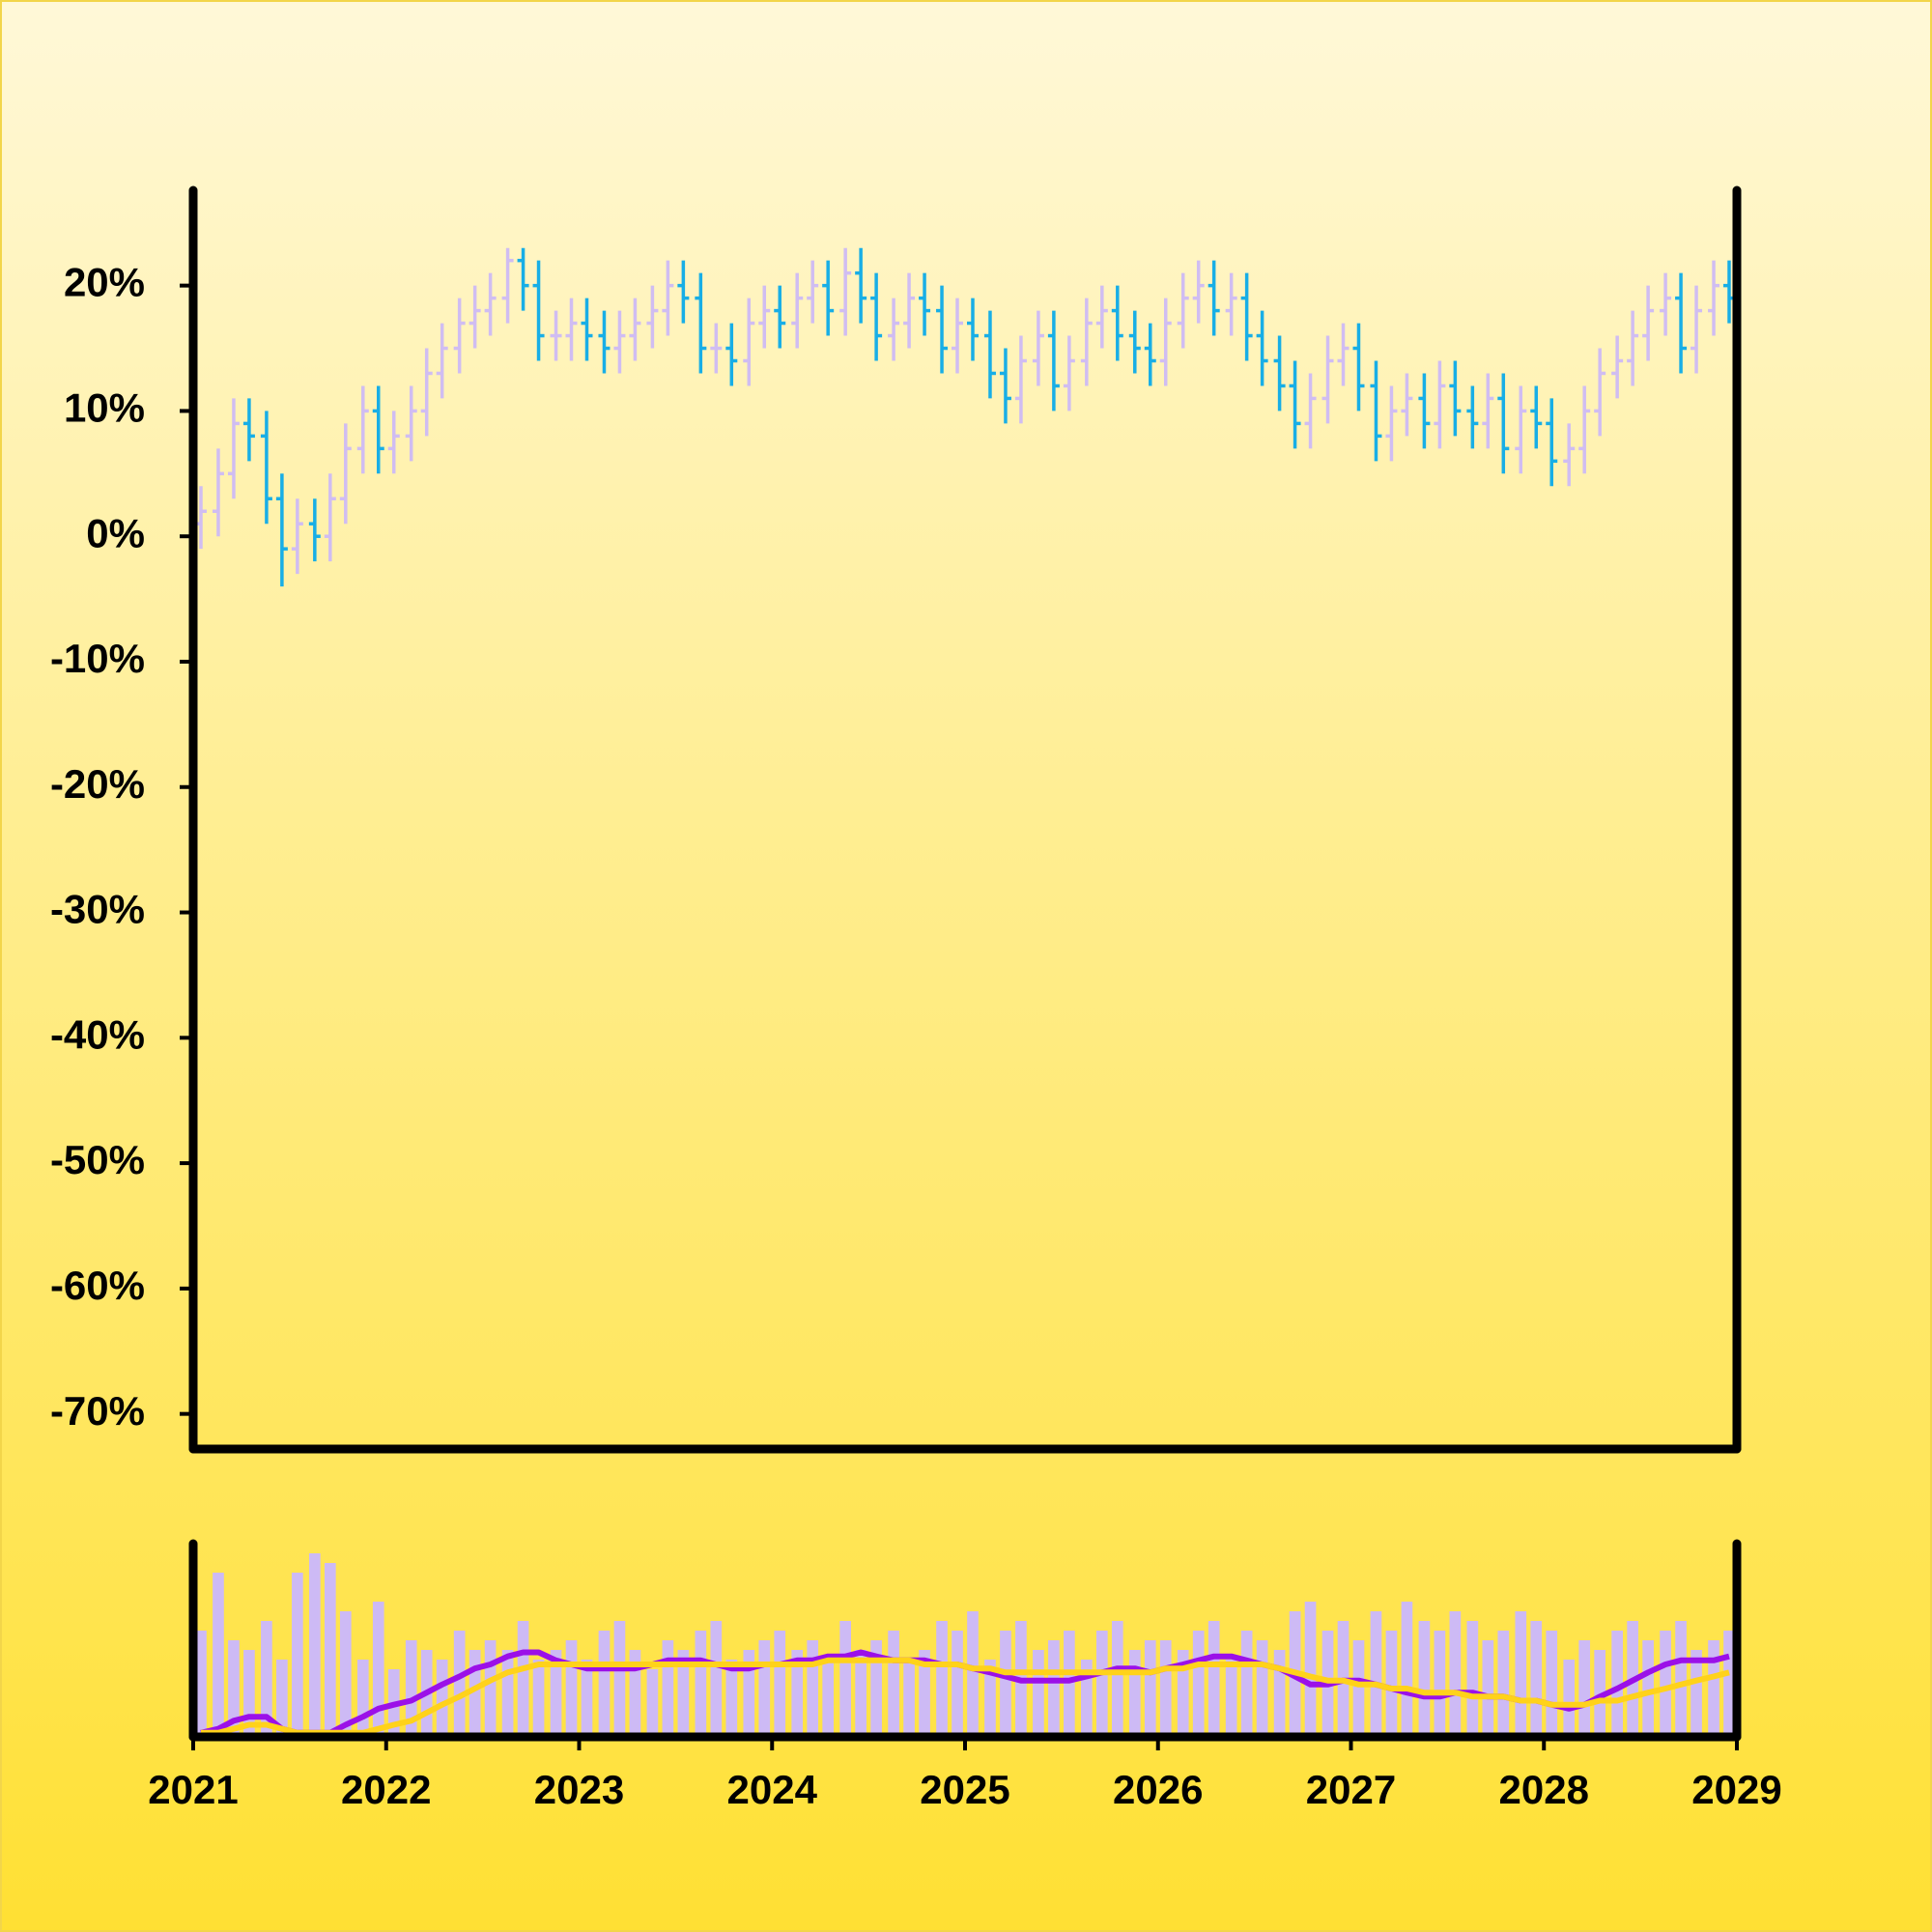 The image size is (1932, 1932). What do you see at coordinates (1736, 1789) in the screenshot?
I see `x-tick-label: 2029` at bounding box center [1736, 1789].